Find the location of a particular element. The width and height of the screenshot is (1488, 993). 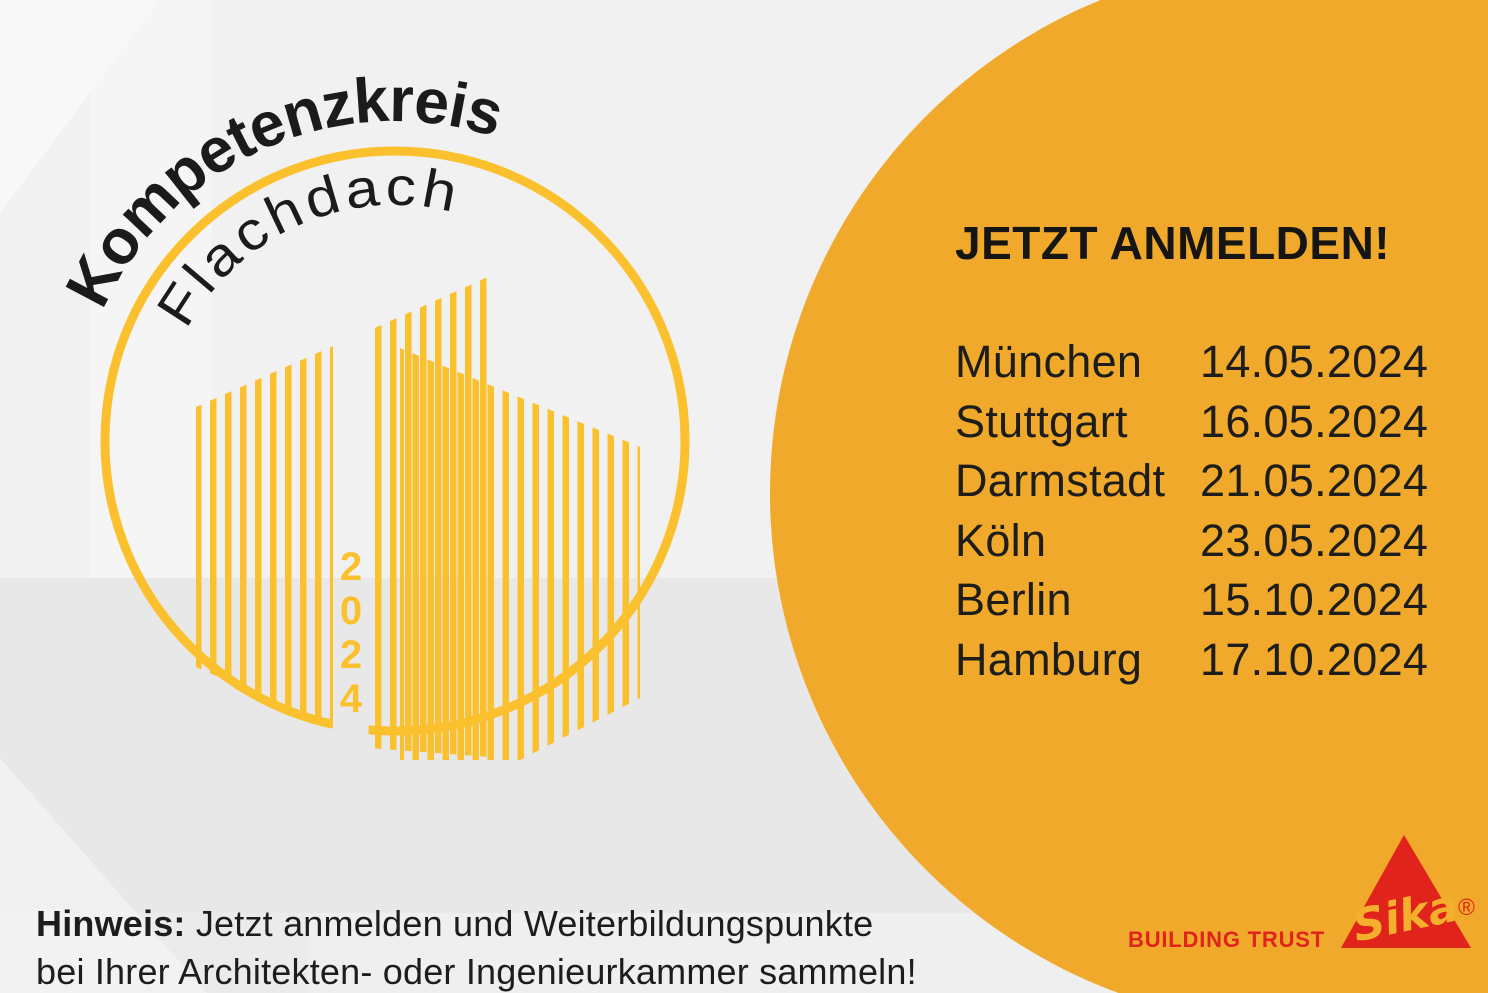

event-row: Berlin 15.10.2024 is located at coordinates (1191, 600).